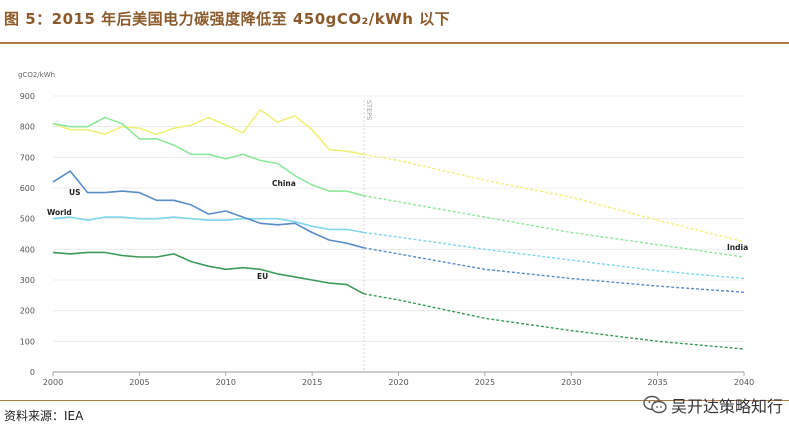  What do you see at coordinates (44, 416) in the screenshot?
I see `source-note: 资料来源：IEA` at bounding box center [44, 416].